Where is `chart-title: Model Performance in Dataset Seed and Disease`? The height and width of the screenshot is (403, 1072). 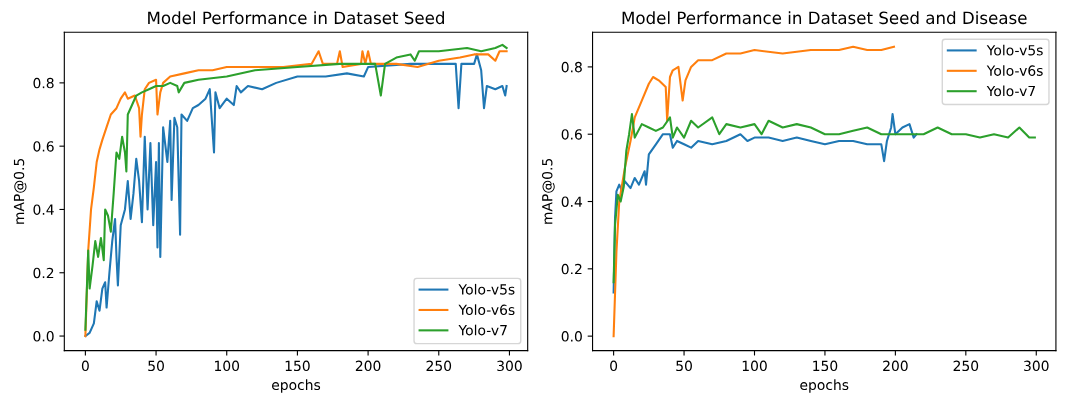 chart-title: Model Performance in Dataset Seed and Disease is located at coordinates (824, 18).